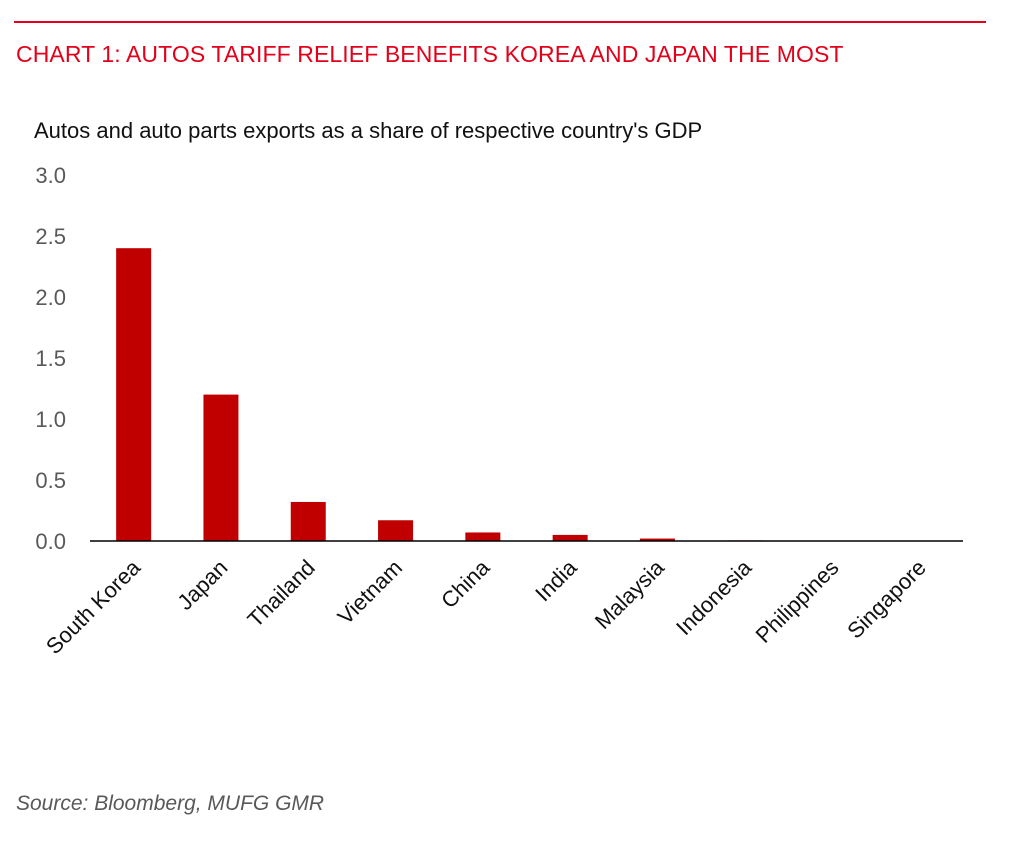 This screenshot has height=843, width=1022. Describe the element at coordinates (202, 585) in the screenshot. I see `x-tick-label: Japan` at that location.